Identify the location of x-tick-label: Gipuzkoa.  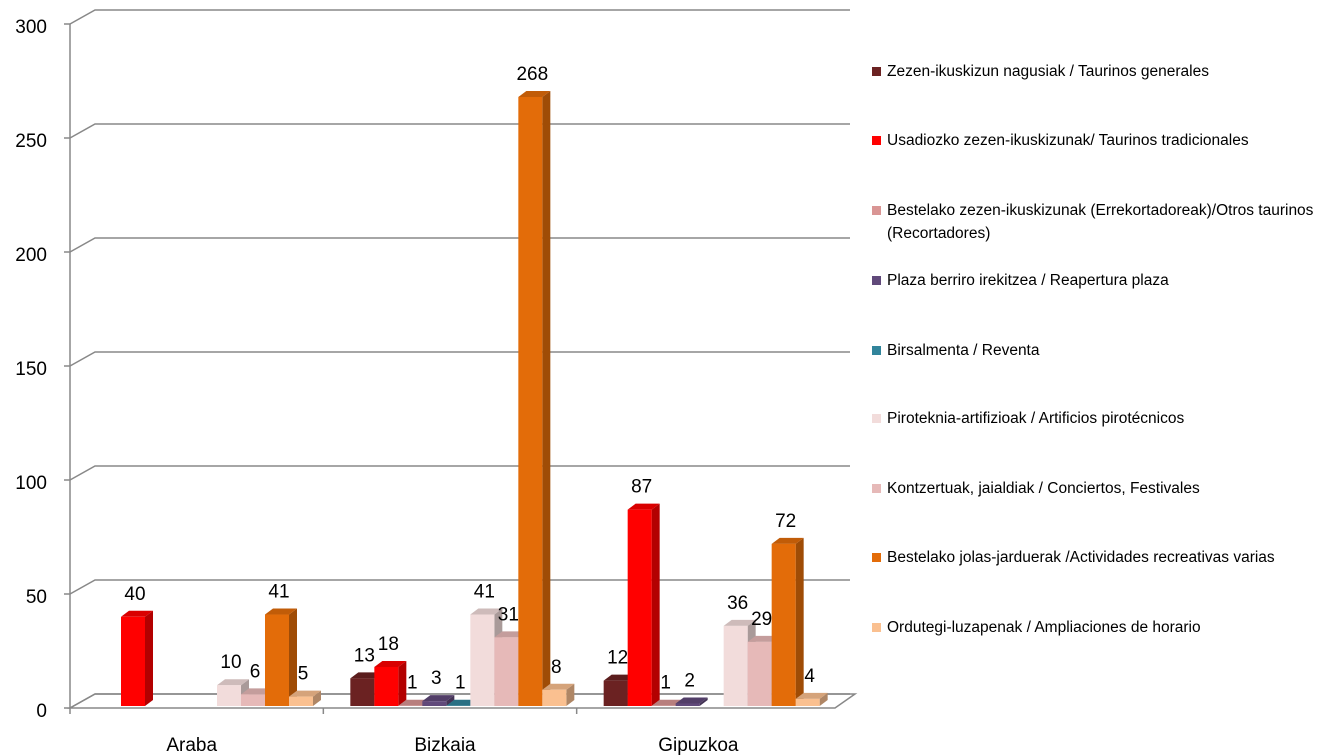
(698, 745).